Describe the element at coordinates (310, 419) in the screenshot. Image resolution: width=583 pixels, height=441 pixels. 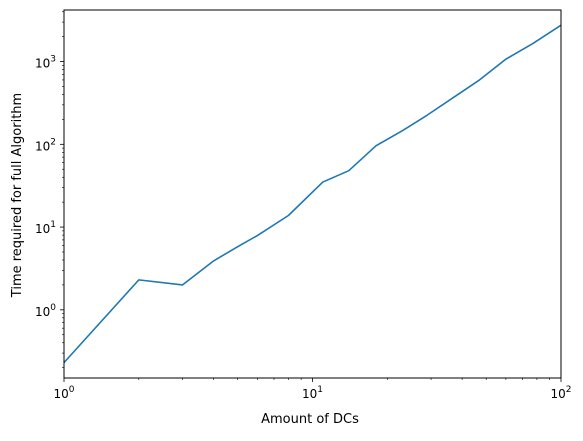
I see `x-axis-label: Amount of DCs` at that location.